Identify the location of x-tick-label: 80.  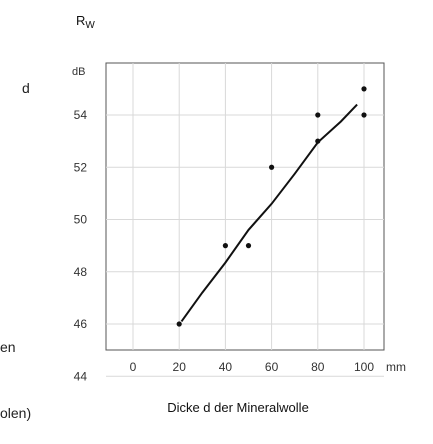
(318, 367).